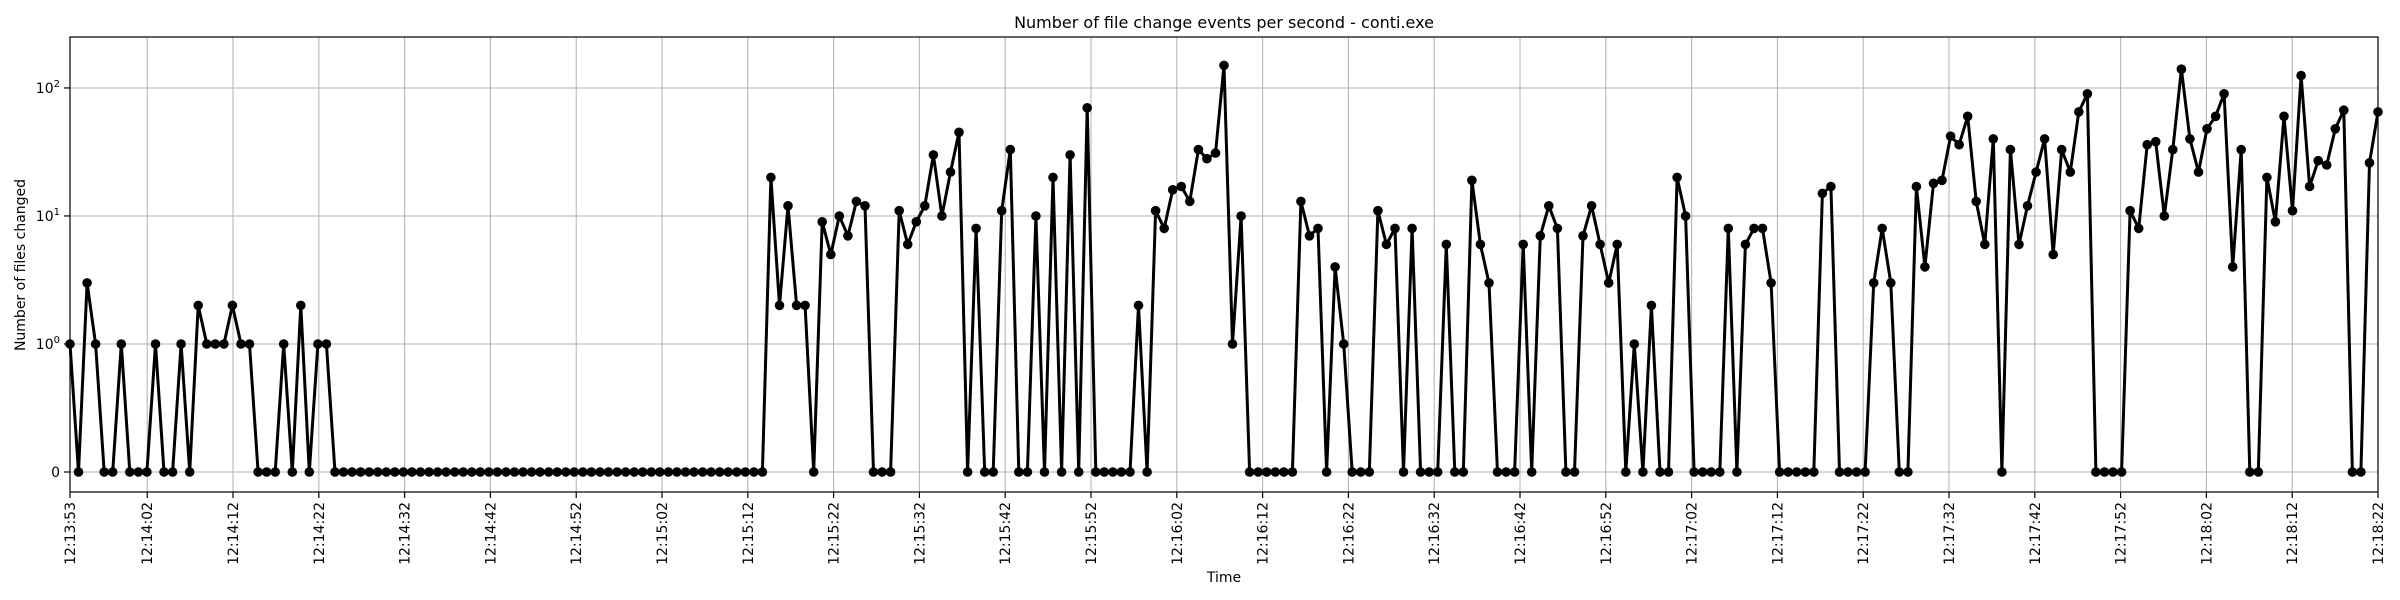  Describe the element at coordinates (406, 533) in the screenshot. I see `x-tick-label: 12:14:32` at that location.